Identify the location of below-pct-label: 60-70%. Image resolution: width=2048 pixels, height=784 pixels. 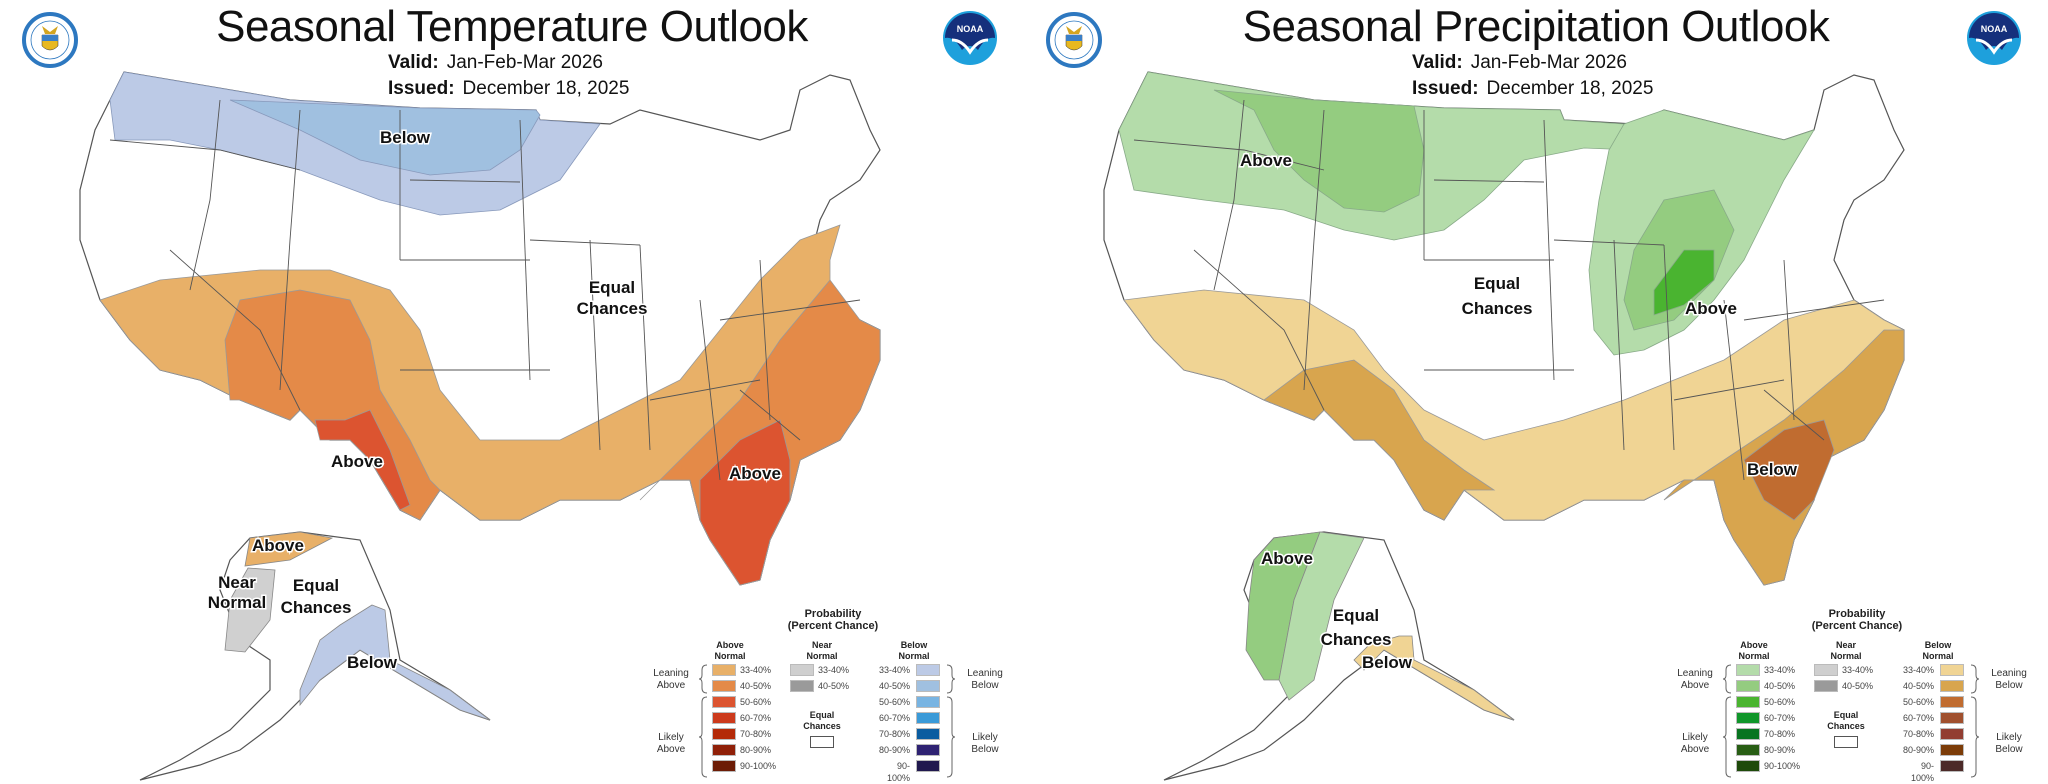
(1918, 718).